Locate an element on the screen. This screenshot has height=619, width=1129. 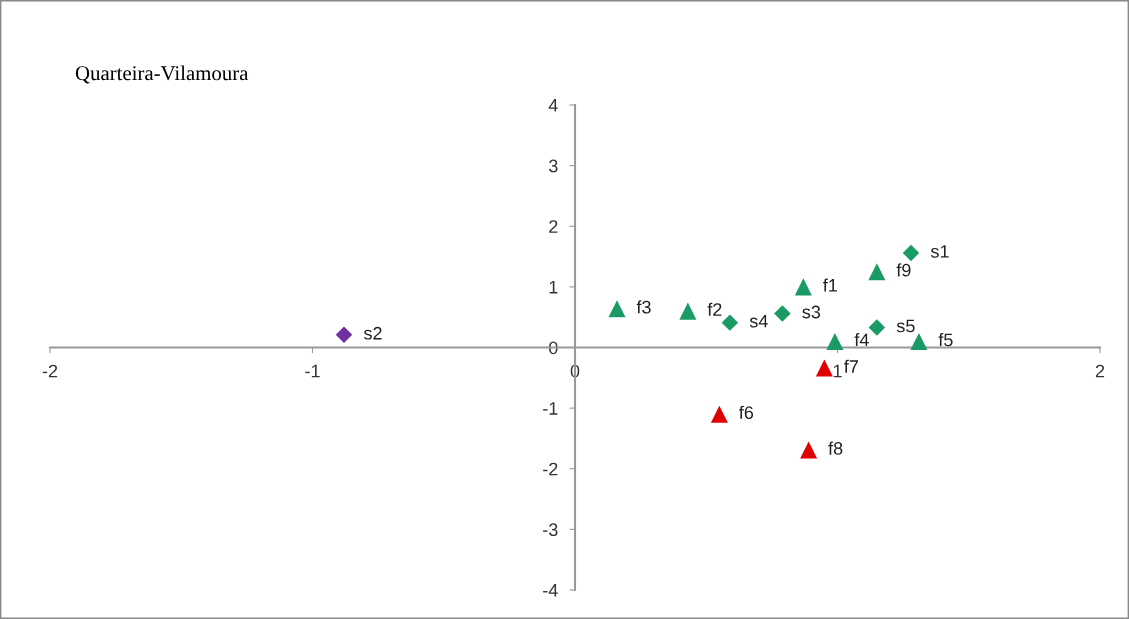
x-tick-label: -2 is located at coordinates (50, 371).